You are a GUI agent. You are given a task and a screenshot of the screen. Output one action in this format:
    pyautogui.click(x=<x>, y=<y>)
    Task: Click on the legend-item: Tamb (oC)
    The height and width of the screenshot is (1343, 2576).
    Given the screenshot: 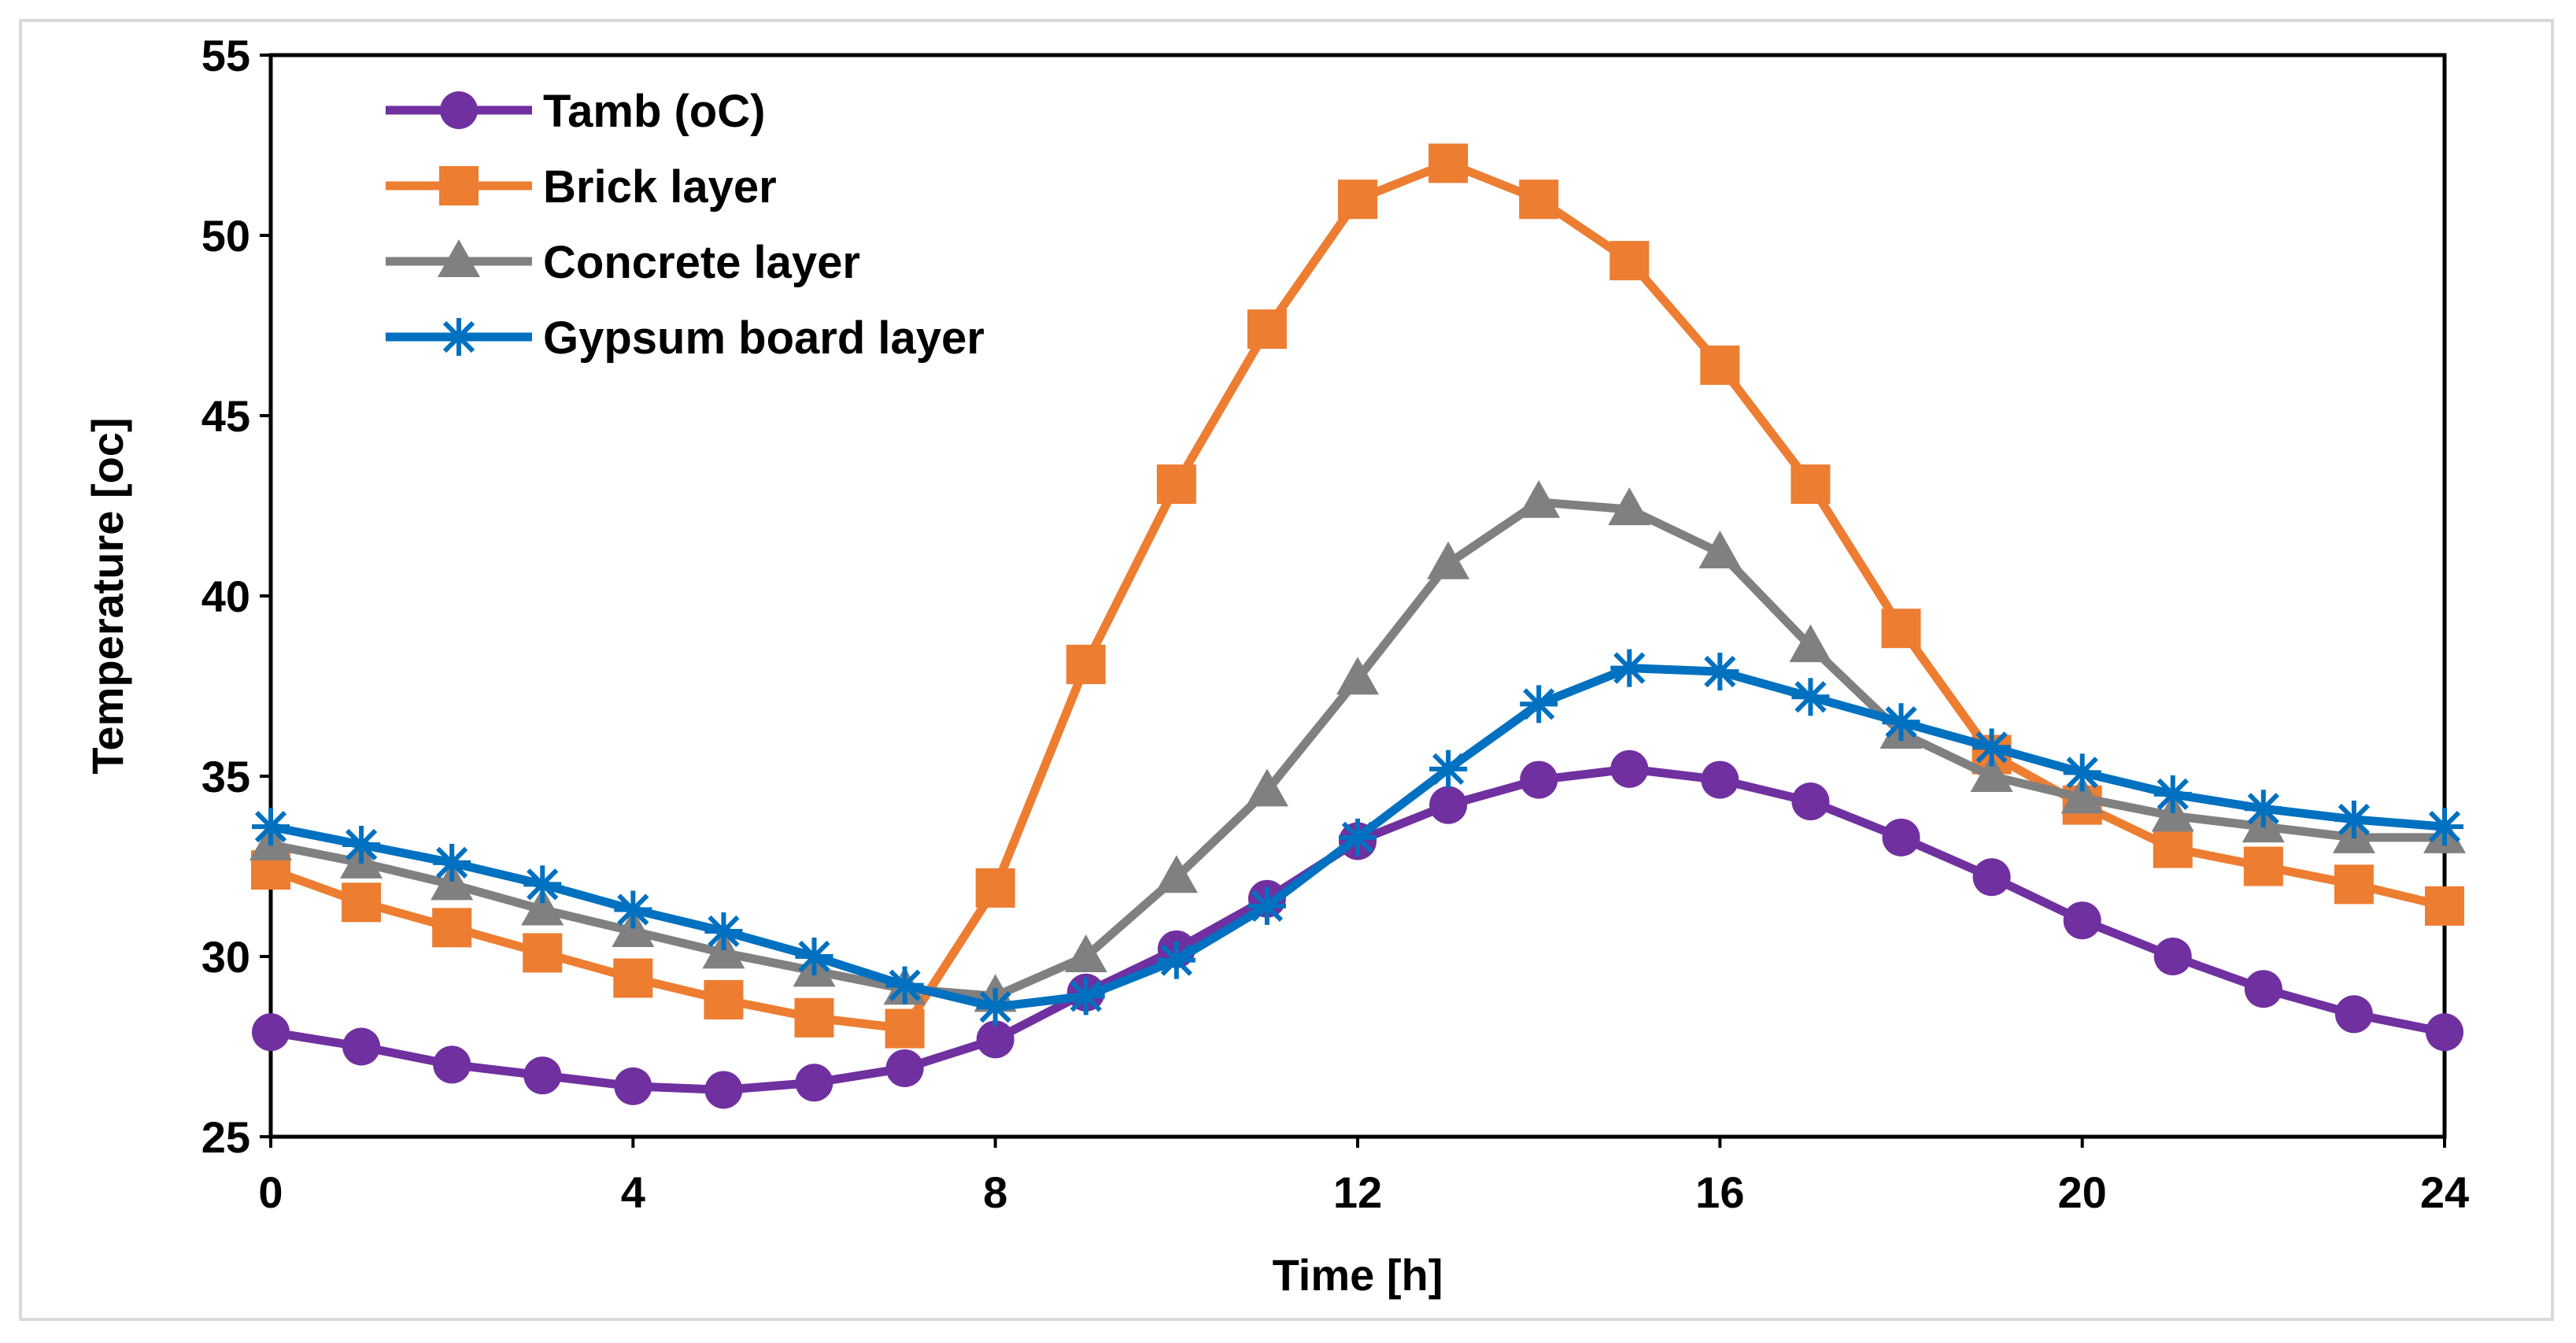 What is the action you would take?
    pyautogui.click(x=575, y=111)
    